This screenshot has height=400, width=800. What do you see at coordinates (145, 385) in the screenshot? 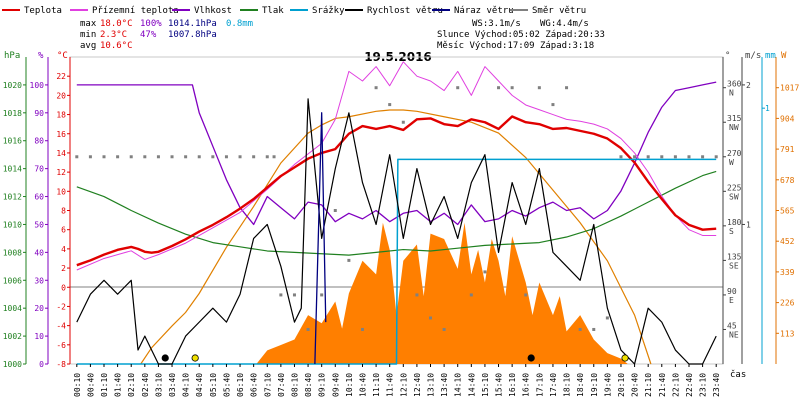
I see `time-tick-label: 02:40` at bounding box center [145, 385].